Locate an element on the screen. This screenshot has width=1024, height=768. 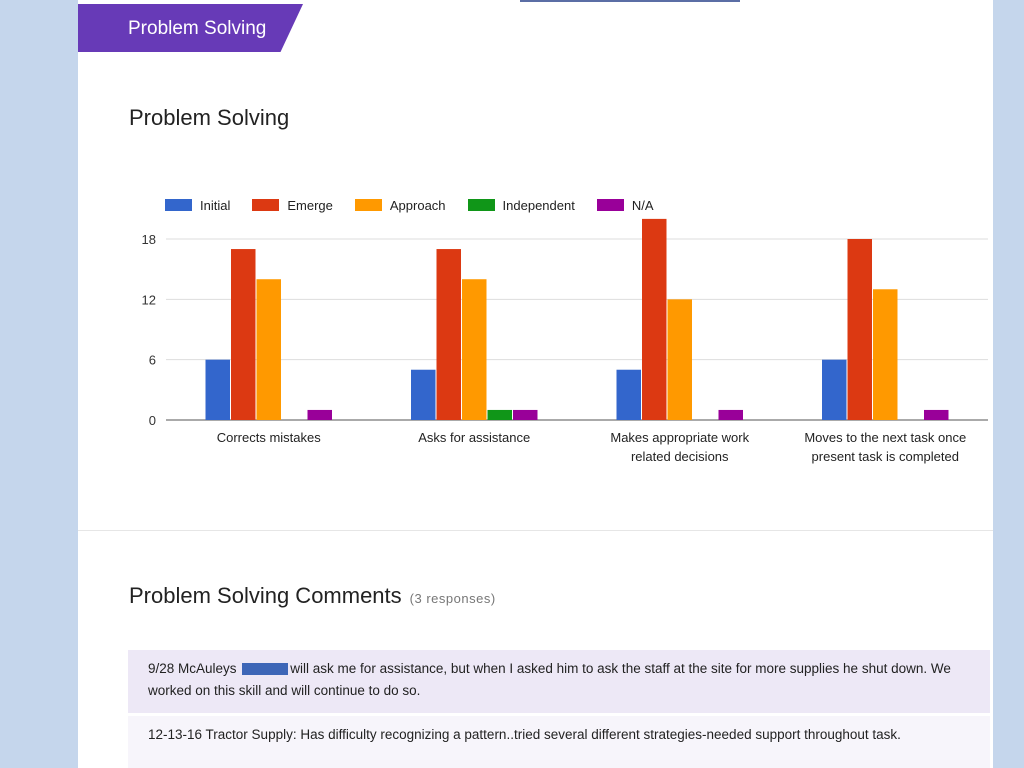
legend-label: Emerge is located at coordinates (310, 205).